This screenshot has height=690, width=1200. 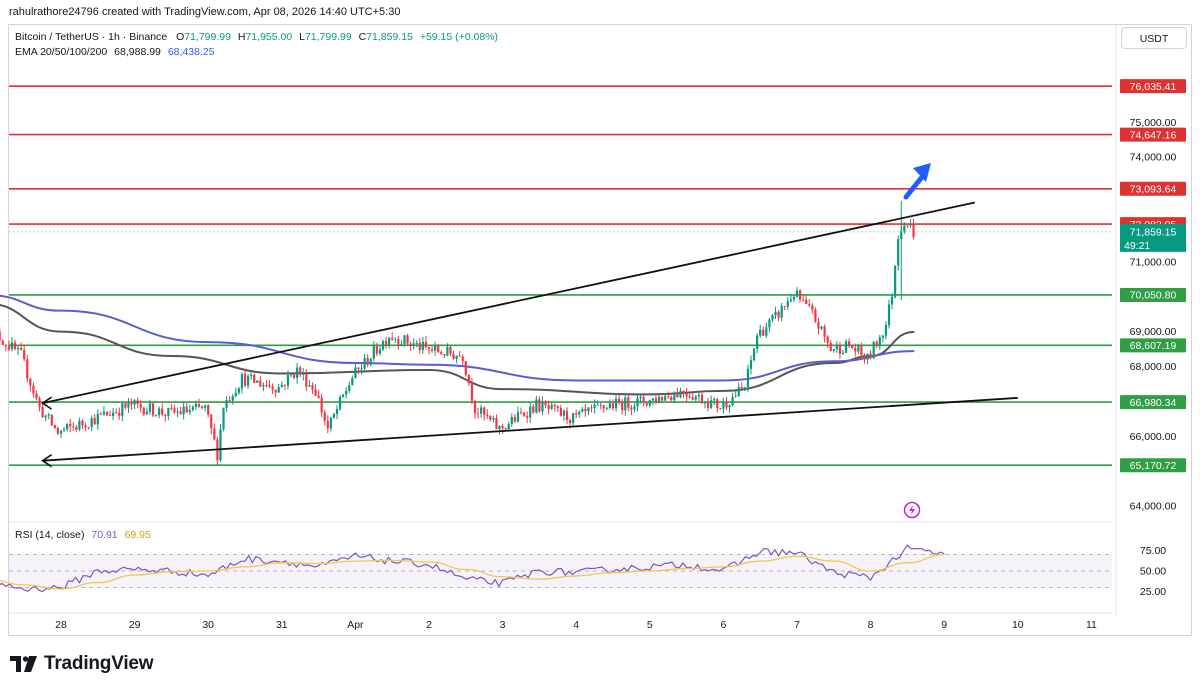 What do you see at coordinates (1153, 135) in the screenshot?
I see `resistance-price-label: 74,647.16` at bounding box center [1153, 135].